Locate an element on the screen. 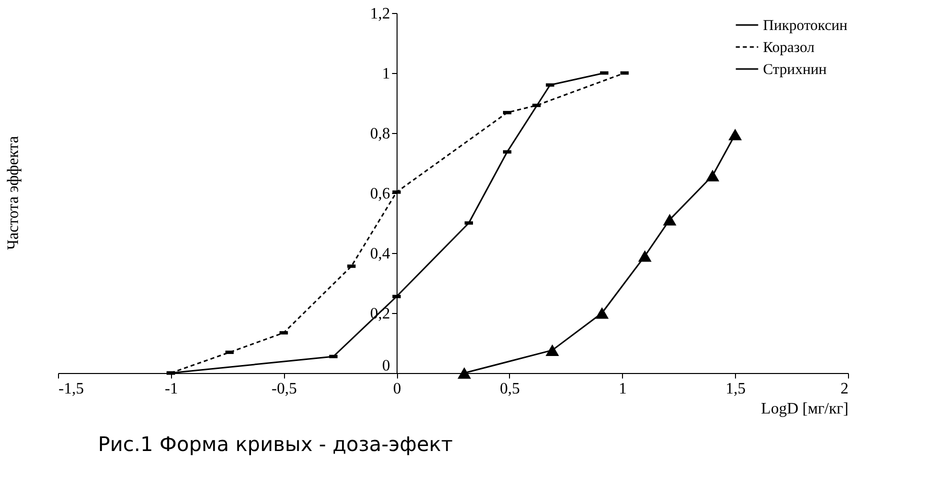  legend-label: Стрихнин is located at coordinates (795, 70).